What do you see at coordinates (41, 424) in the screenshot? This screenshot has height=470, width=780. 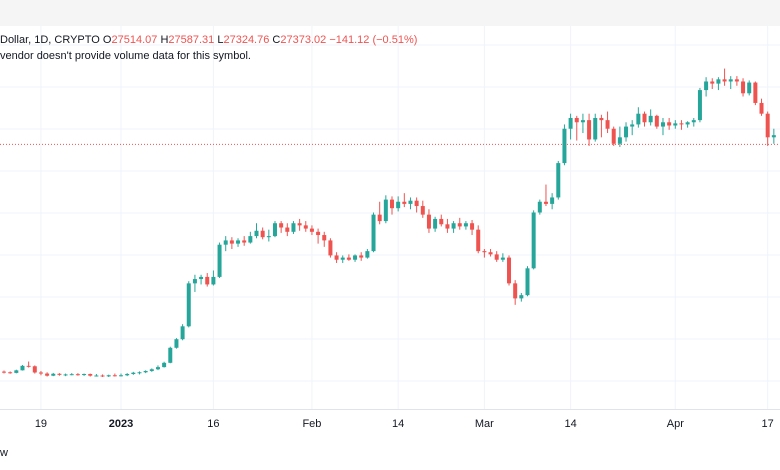 I see `x-tick-label: 19` at bounding box center [41, 424].